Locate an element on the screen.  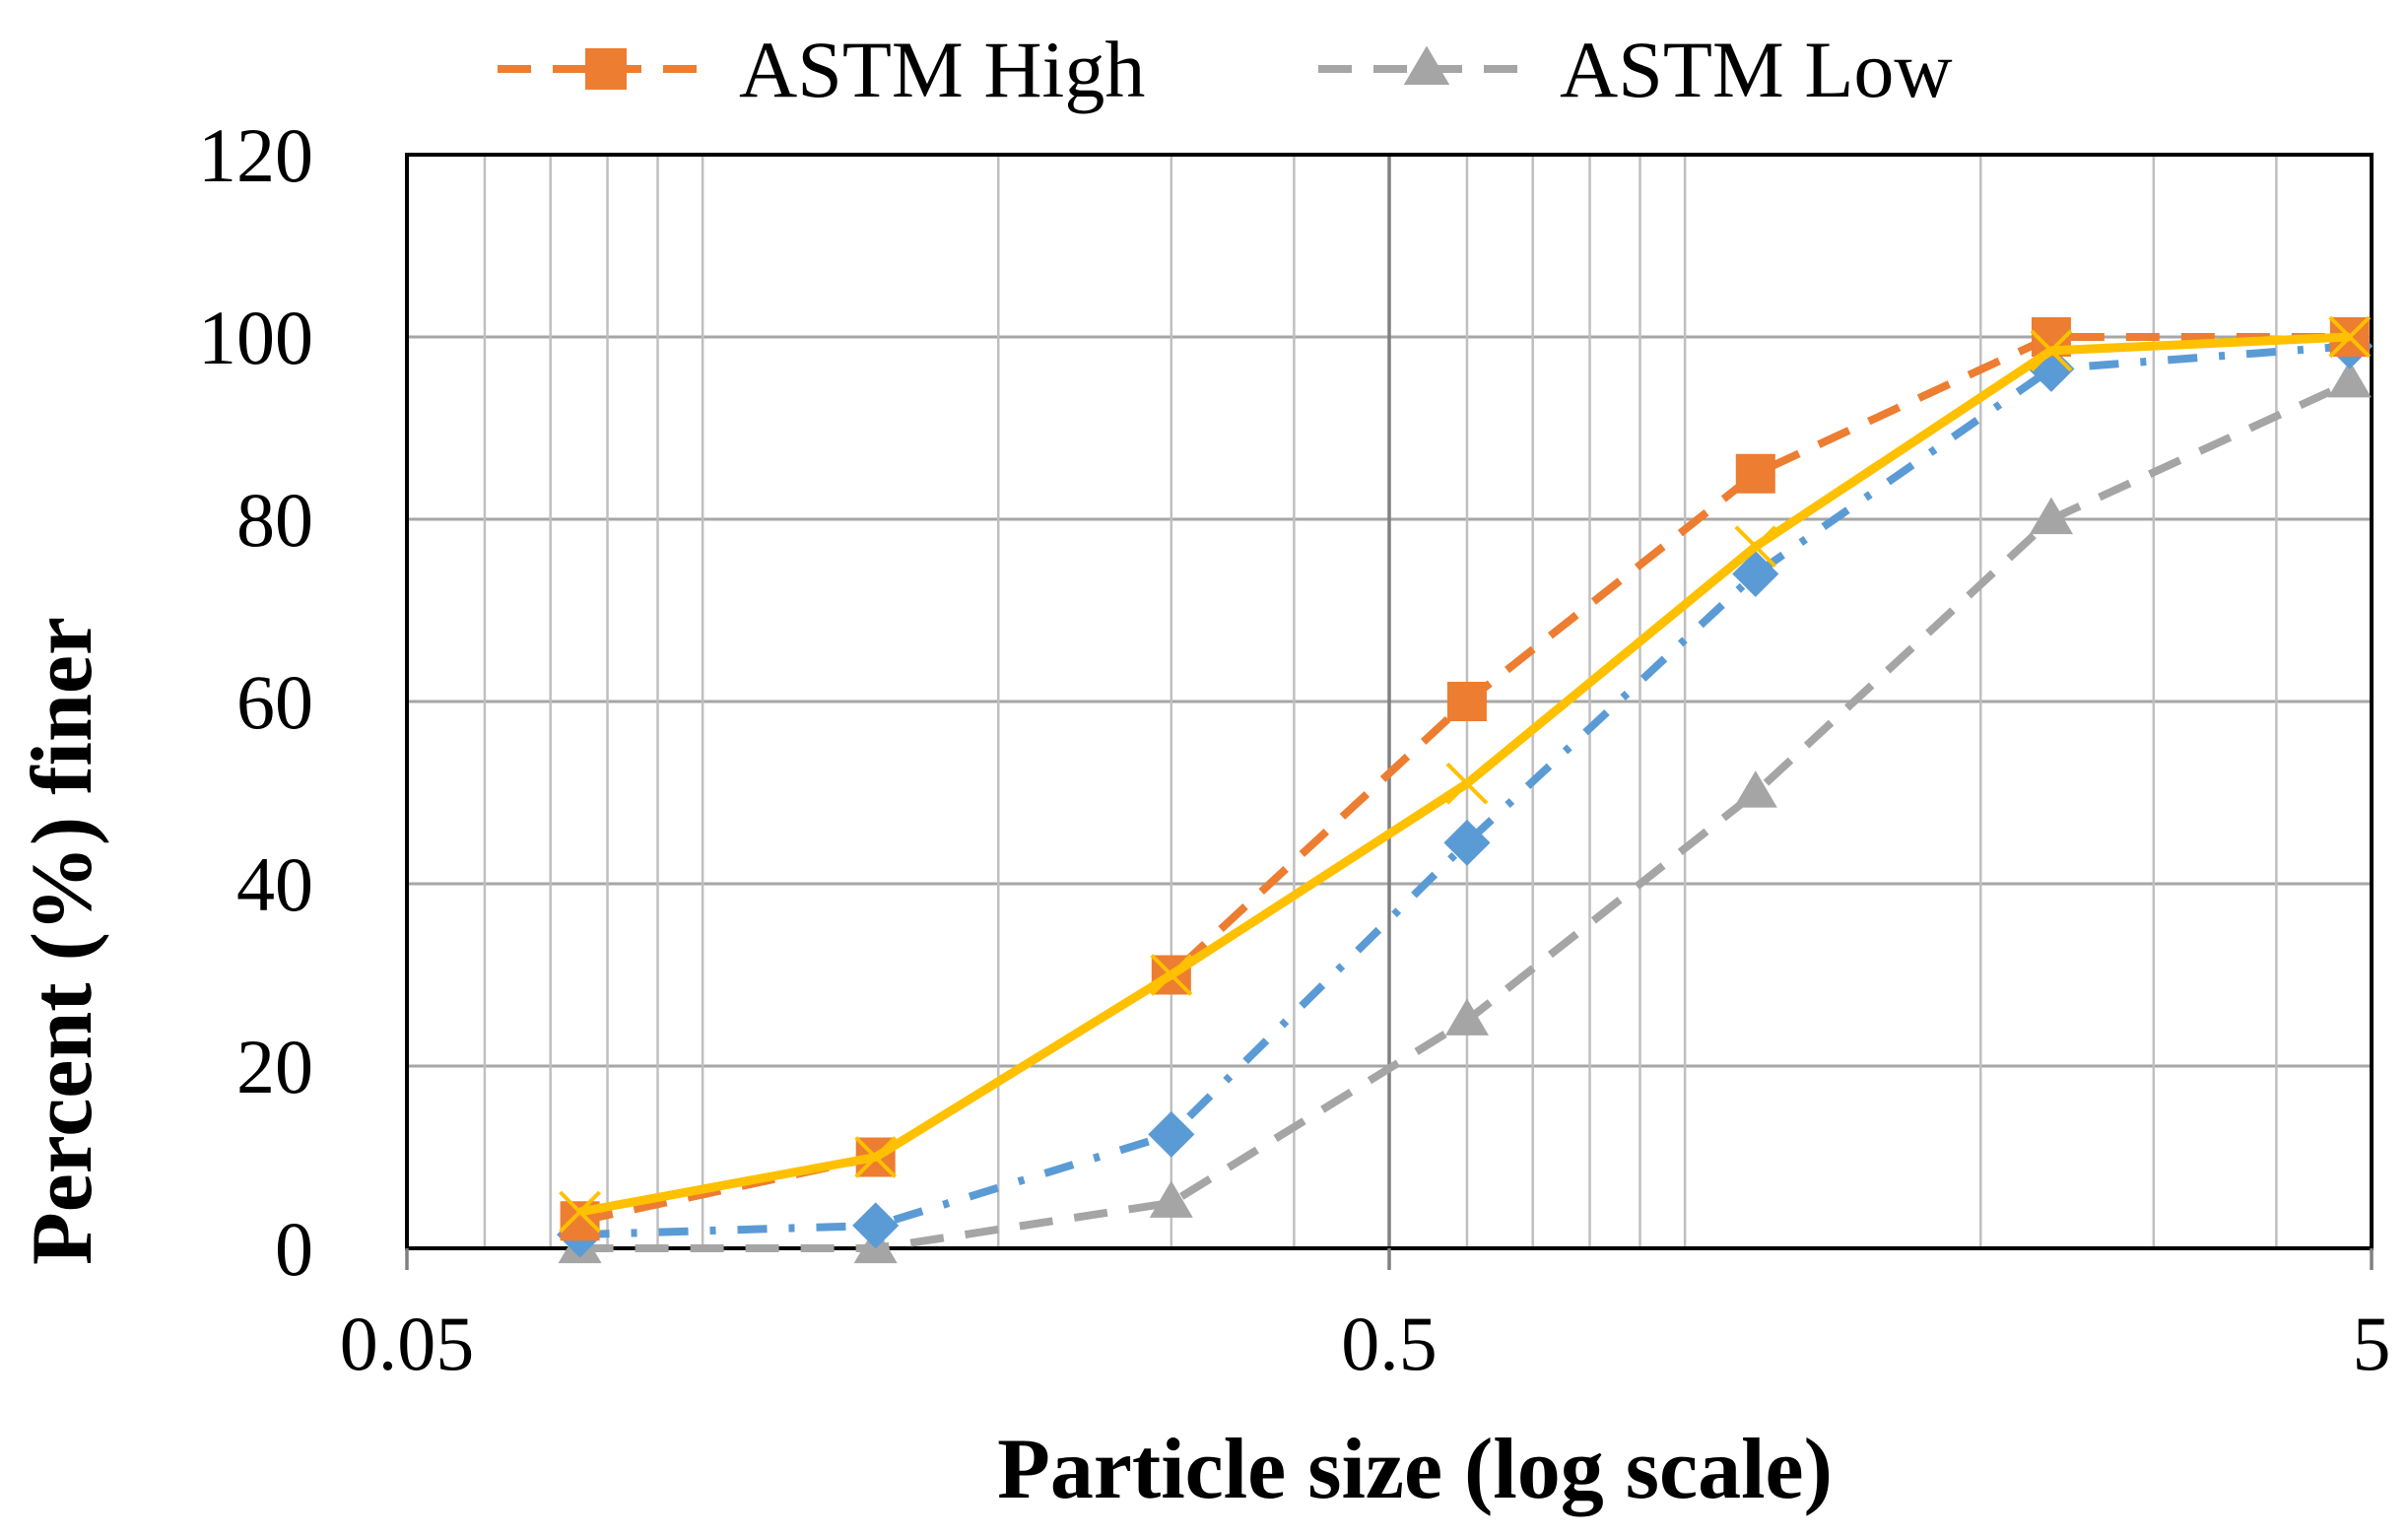
x-tick-label: 0.5 is located at coordinates (1389, 1343).